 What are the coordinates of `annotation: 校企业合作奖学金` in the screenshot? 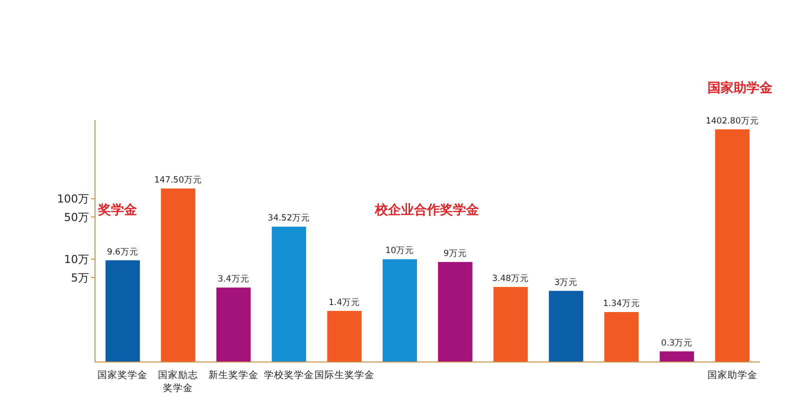 It's located at (427, 210).